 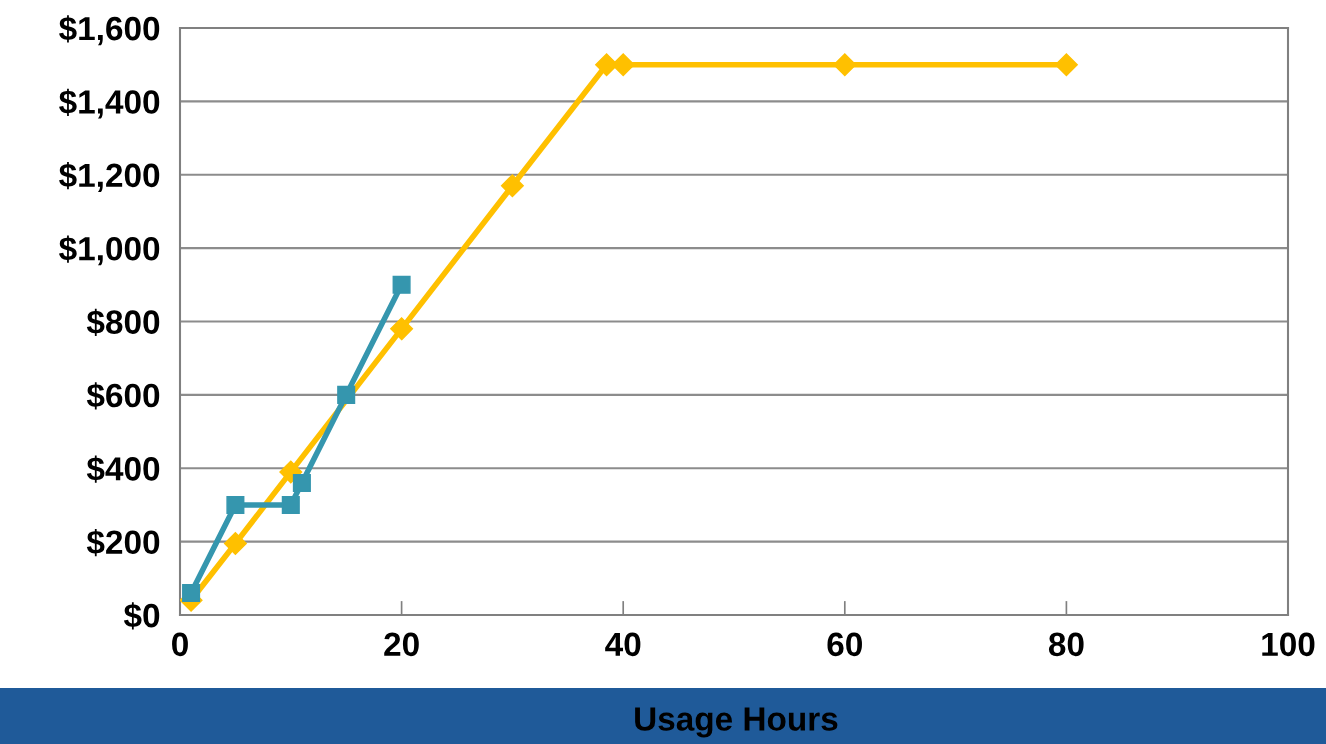 I want to click on y-tick-label: $400, so click(x=123, y=469).